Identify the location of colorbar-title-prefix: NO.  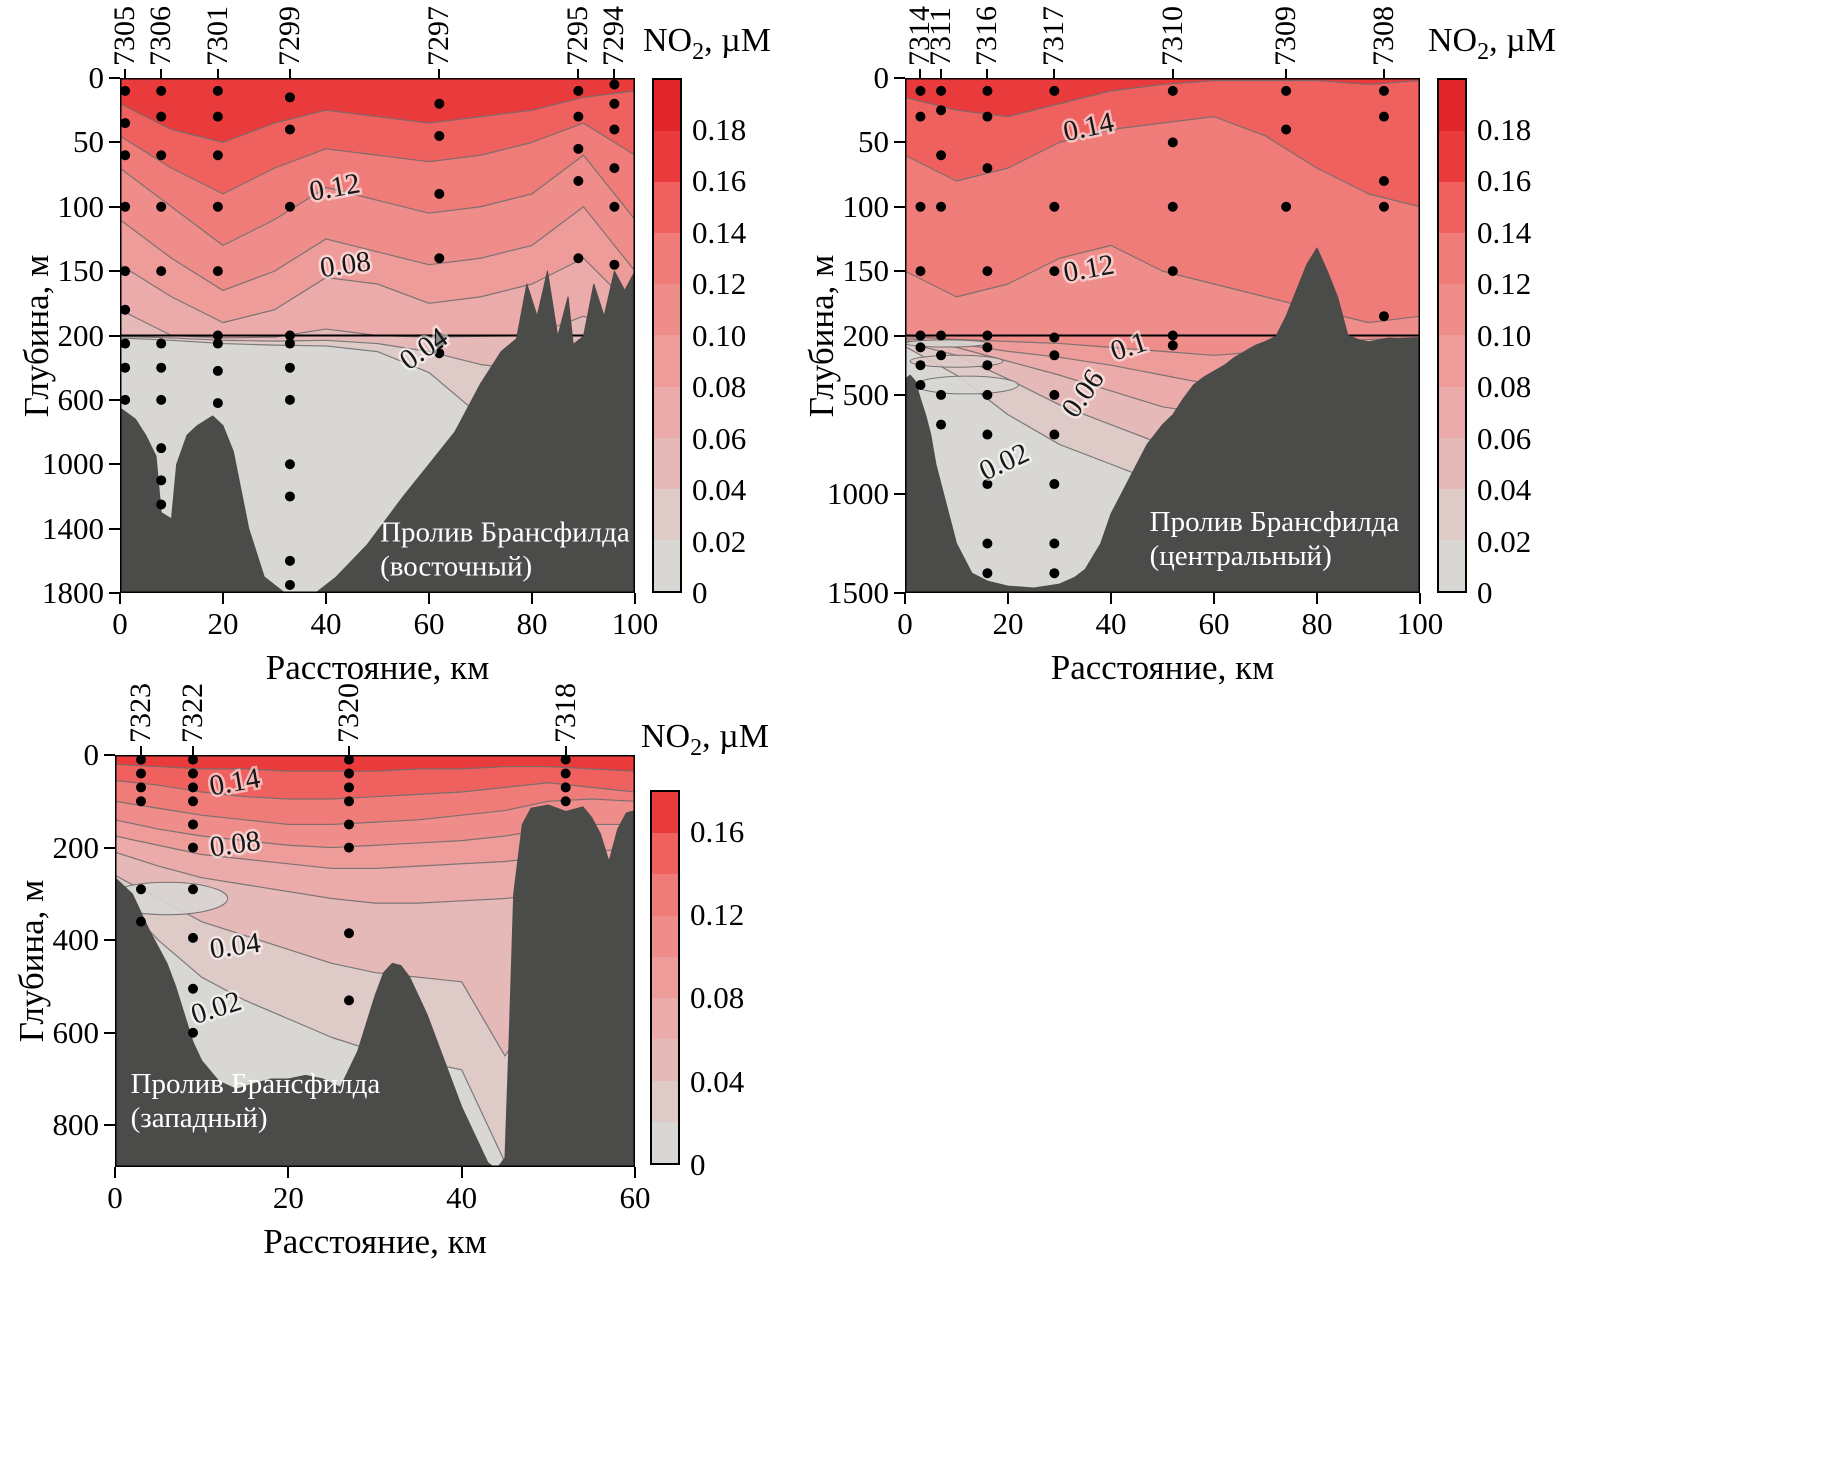
(668, 40).